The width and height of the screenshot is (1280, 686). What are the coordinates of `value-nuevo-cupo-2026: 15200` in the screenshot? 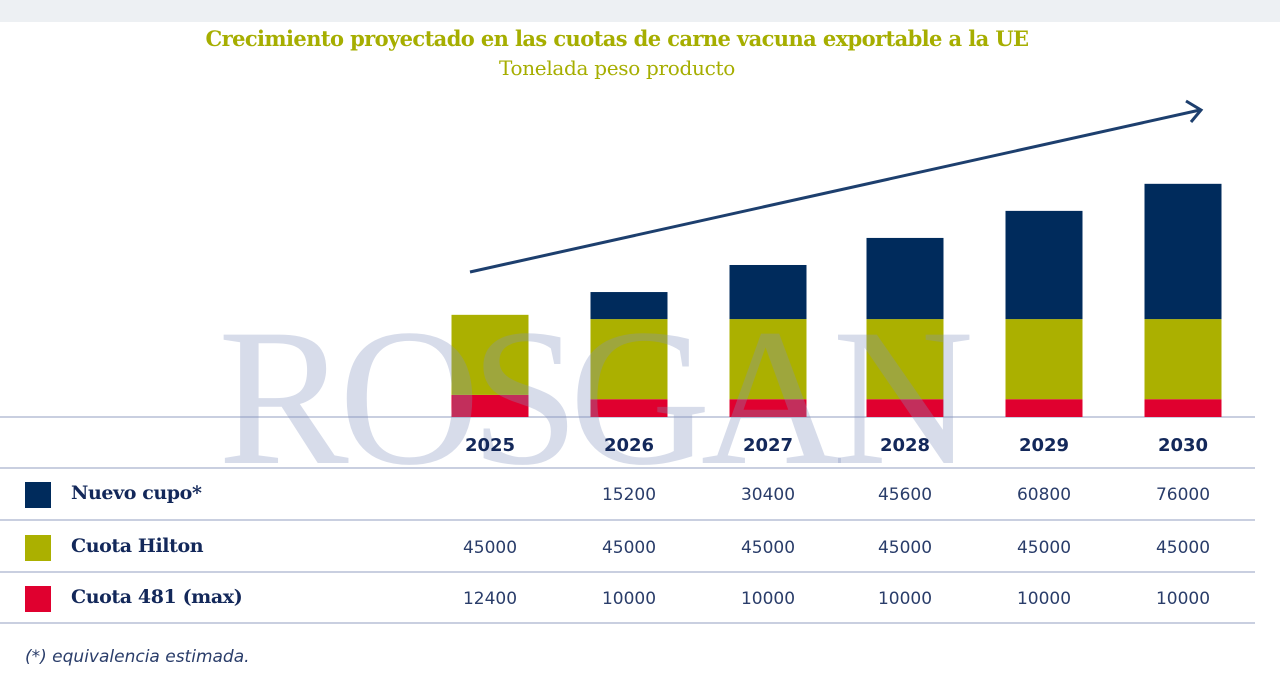 It's located at (629, 495).